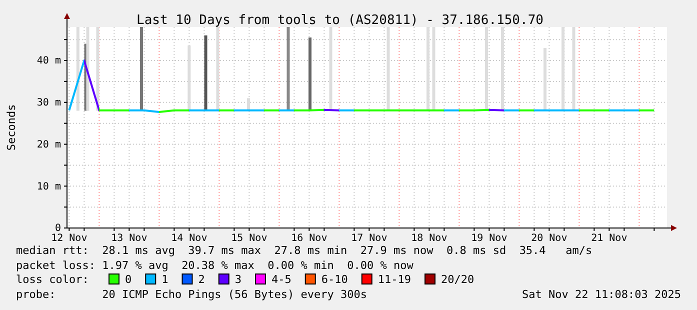 The image size is (697, 310). I want to click on text: probe: 20 ICMP Echo Pings (56 Bytes) every 300s, so click(191, 294).